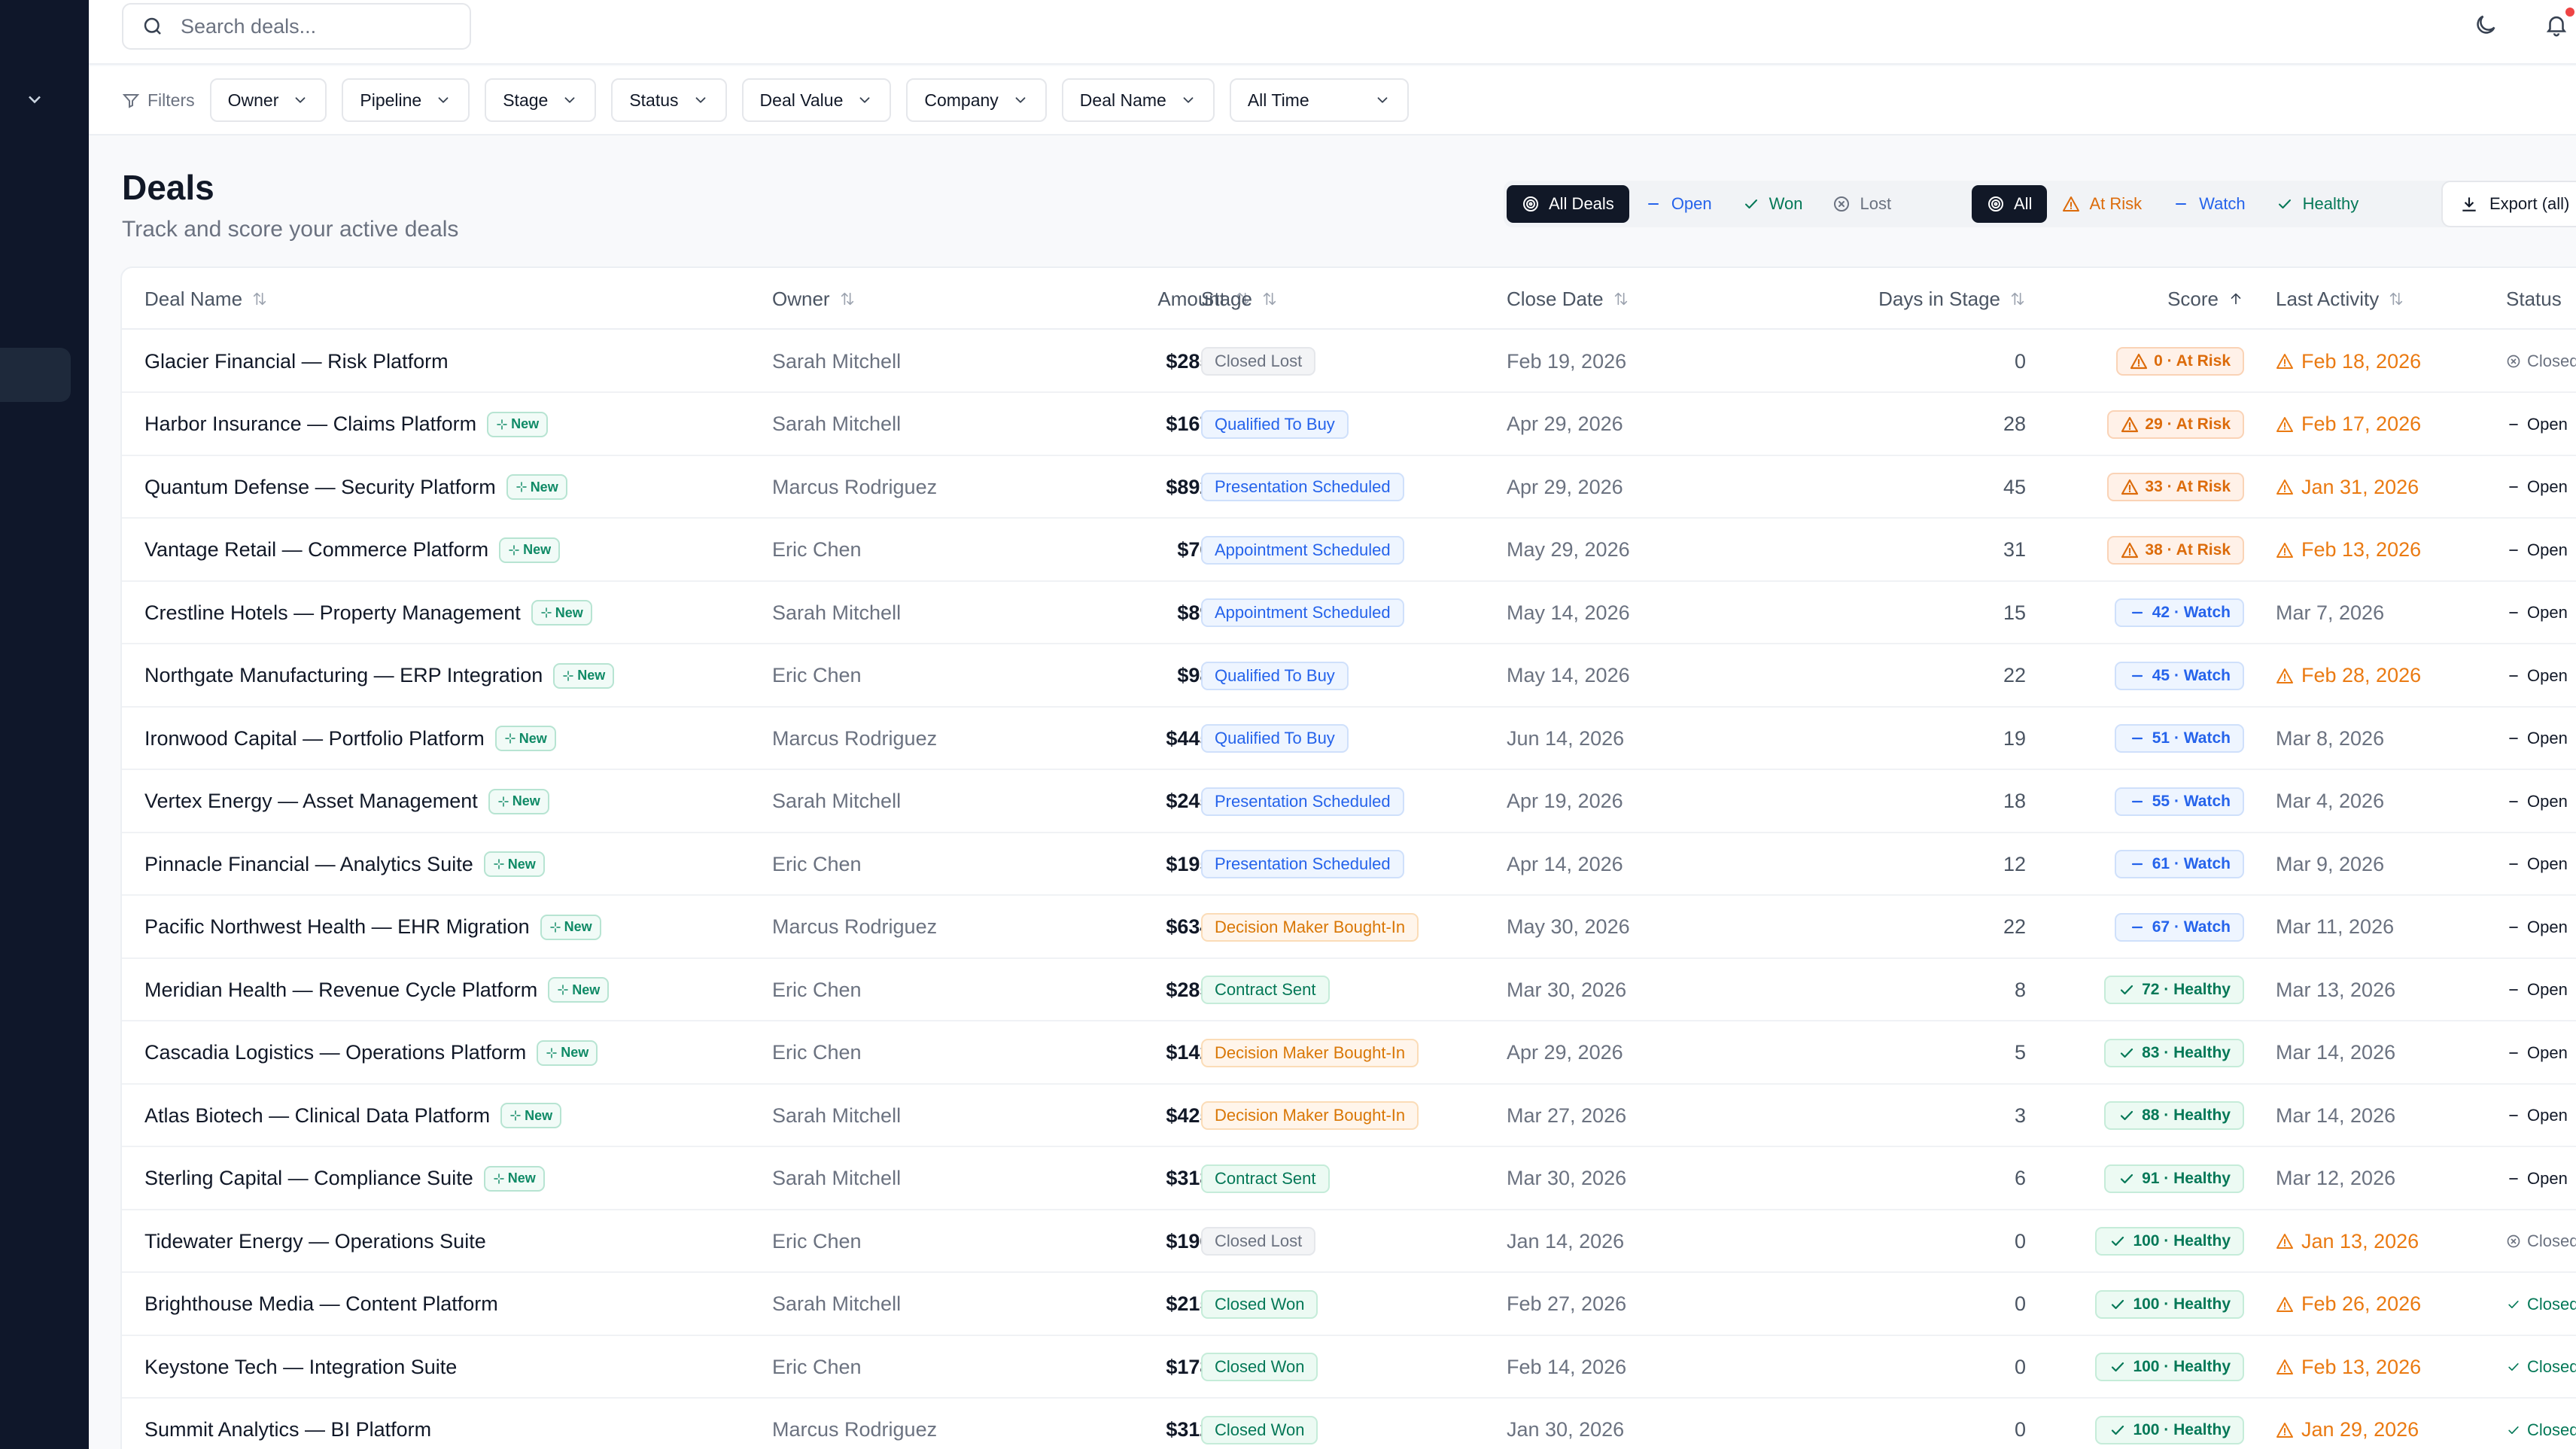 This screenshot has height=1449, width=2576. Describe the element at coordinates (311, 801) in the screenshot. I see `deal-name: Vertex Energy — Asset Management` at that location.